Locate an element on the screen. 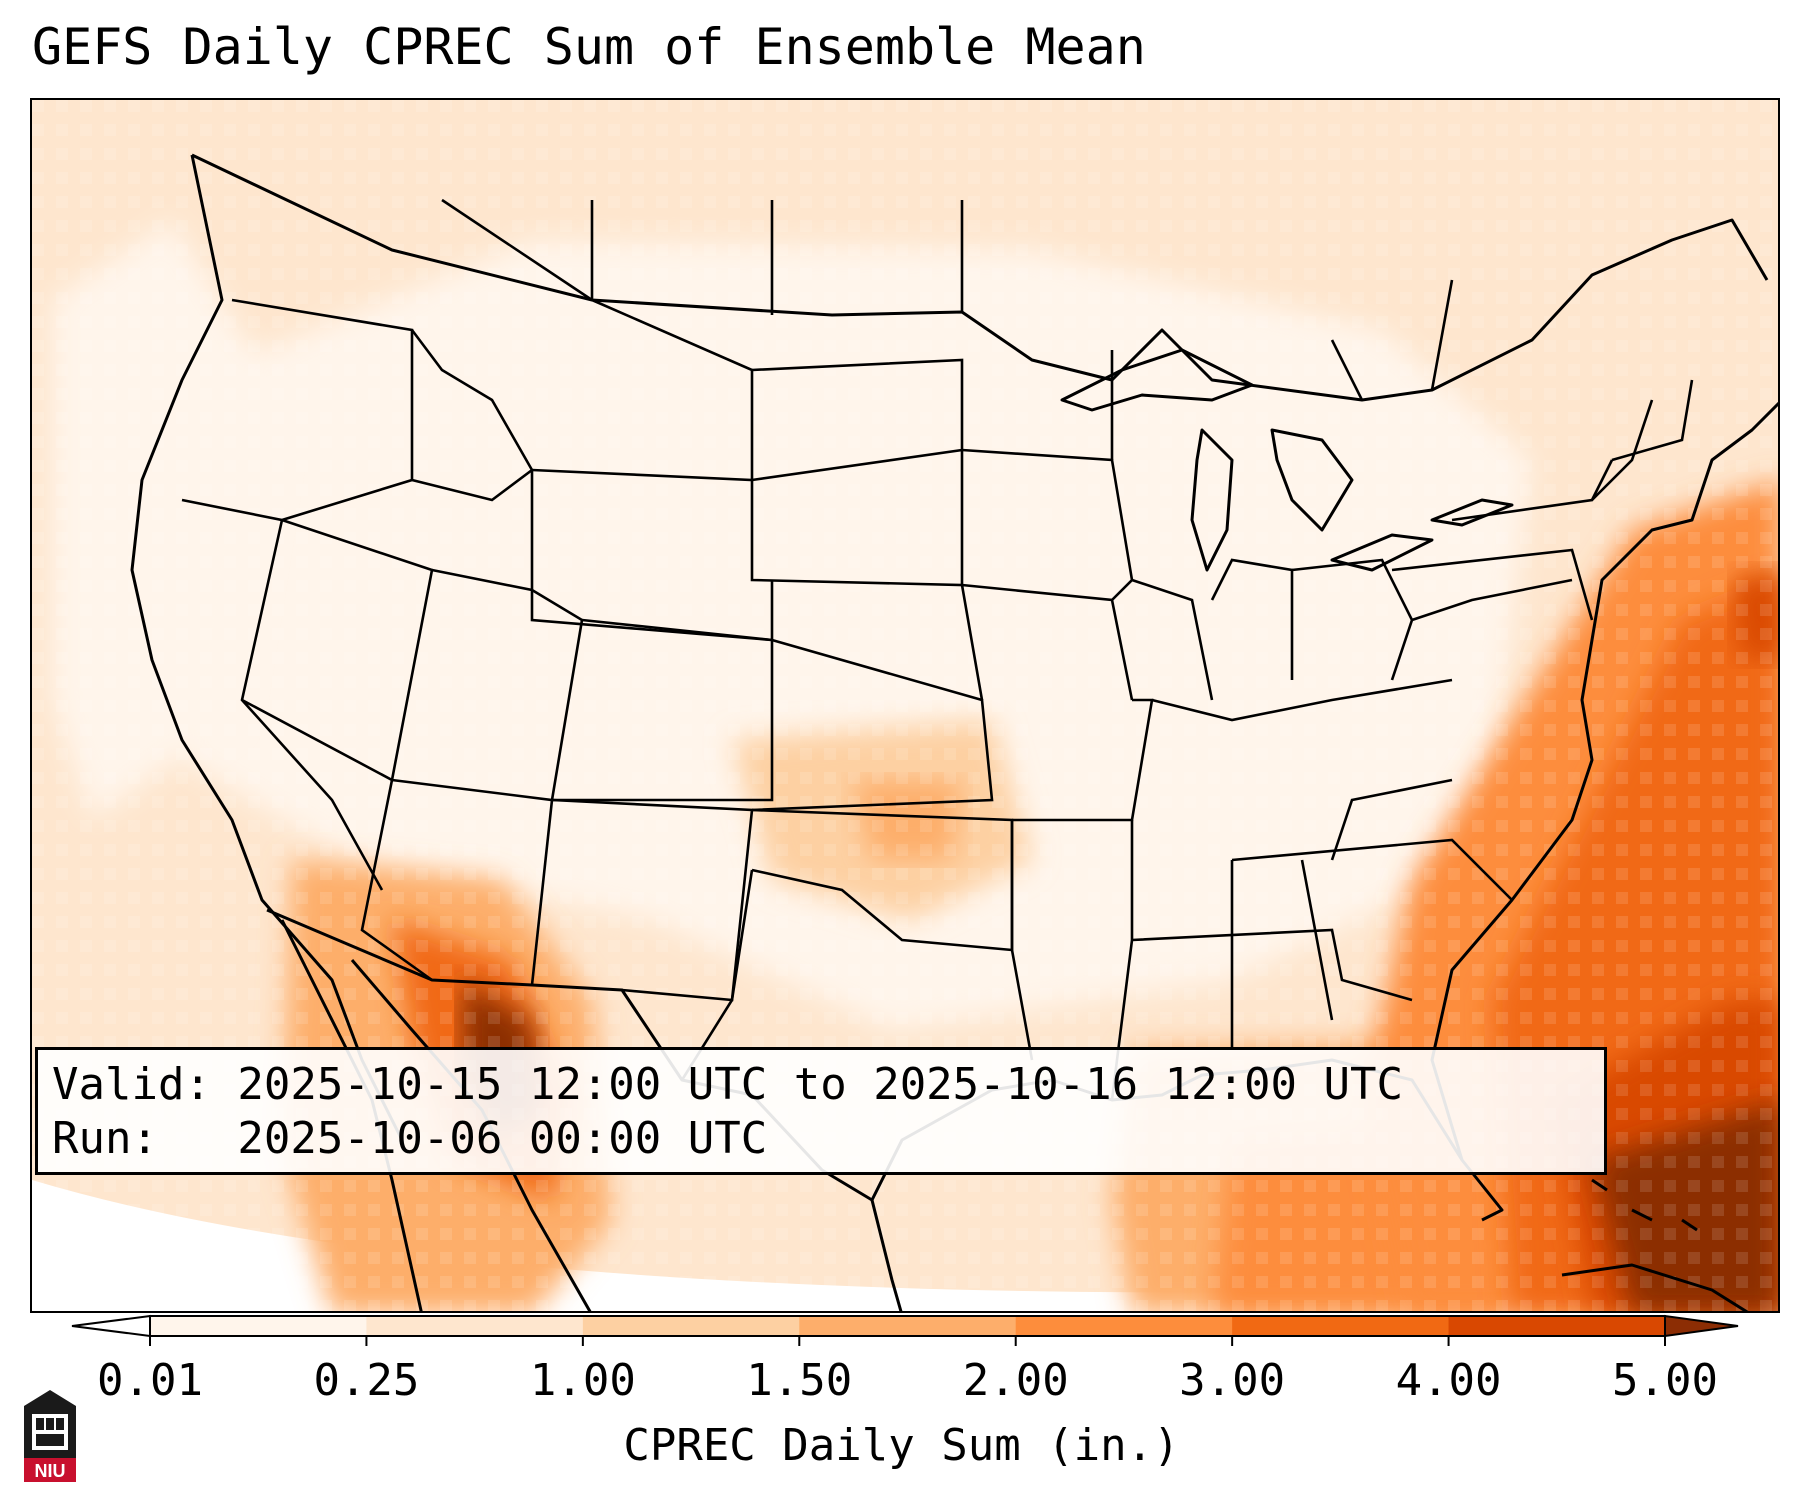 This screenshot has width=1803, height=1500. colorbar-tick-label: 1.00 is located at coordinates (582, 1380).